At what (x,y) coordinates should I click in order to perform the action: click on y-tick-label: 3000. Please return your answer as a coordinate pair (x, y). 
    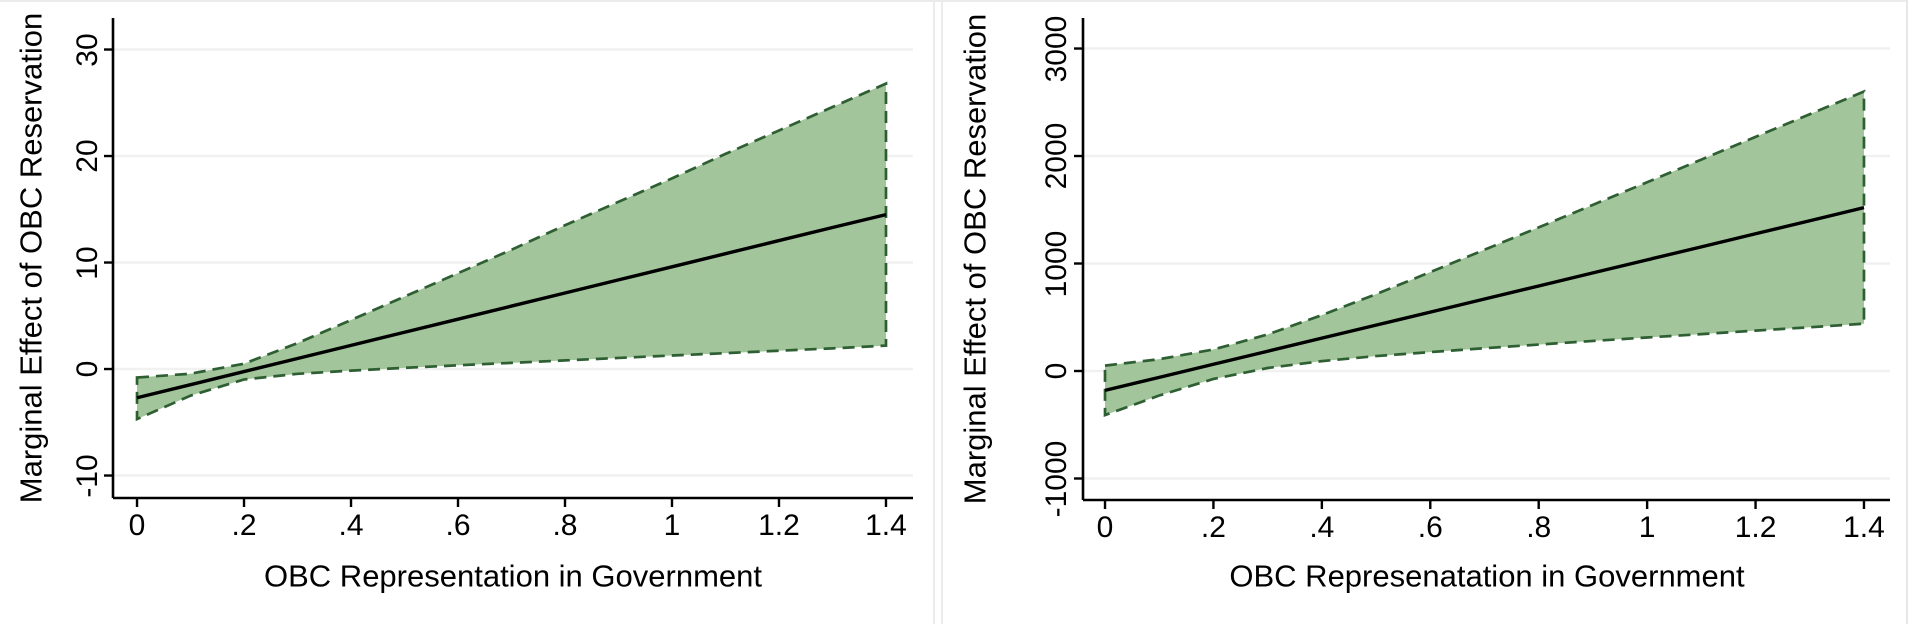
    Looking at the image, I should click on (1056, 48).